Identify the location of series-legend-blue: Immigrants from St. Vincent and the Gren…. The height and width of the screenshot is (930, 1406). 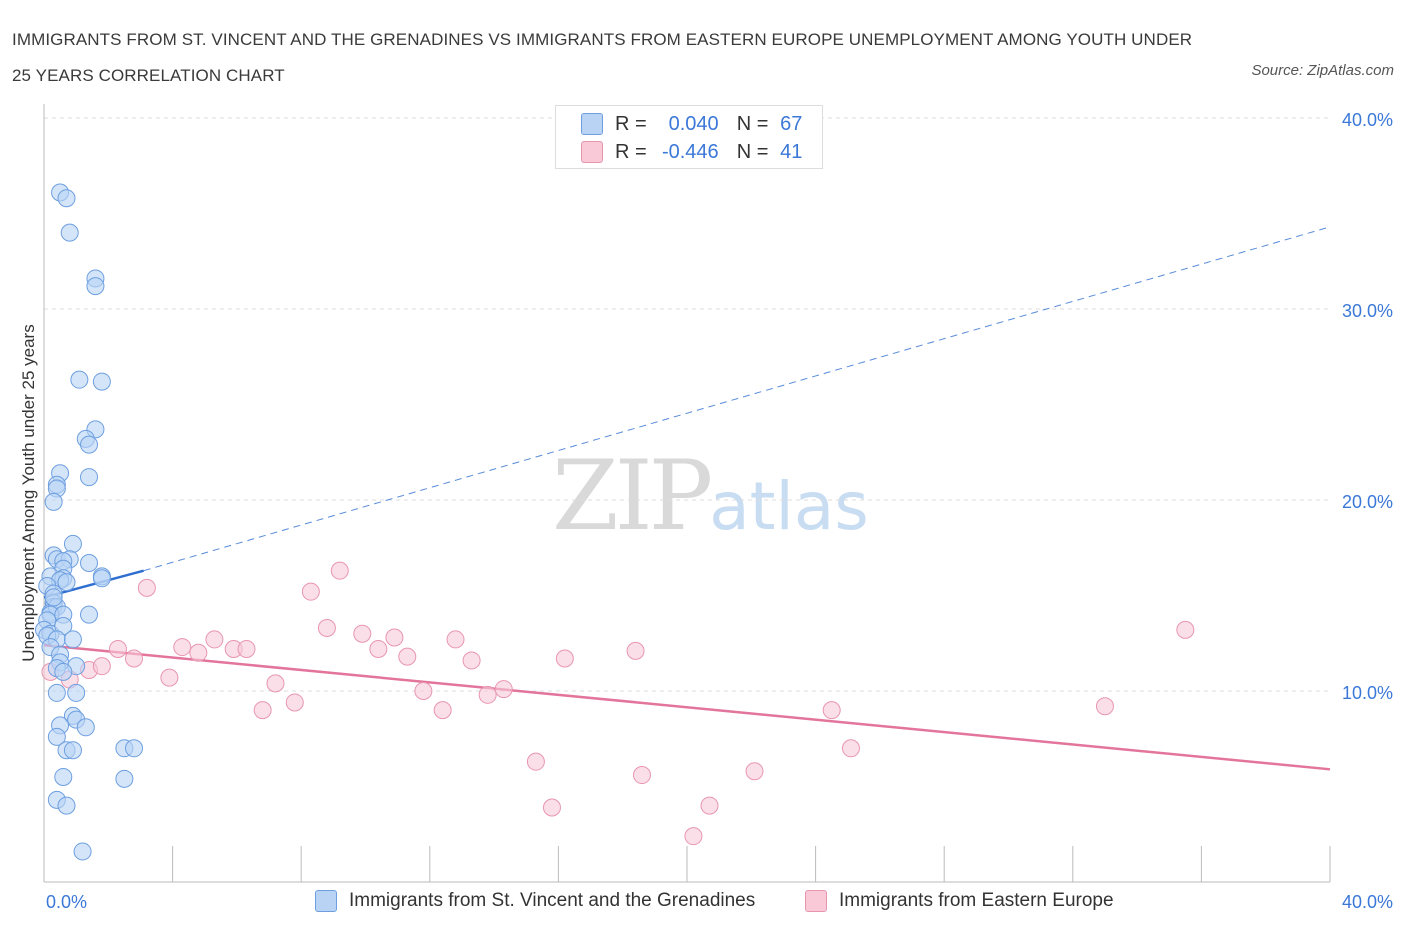
(535, 901).